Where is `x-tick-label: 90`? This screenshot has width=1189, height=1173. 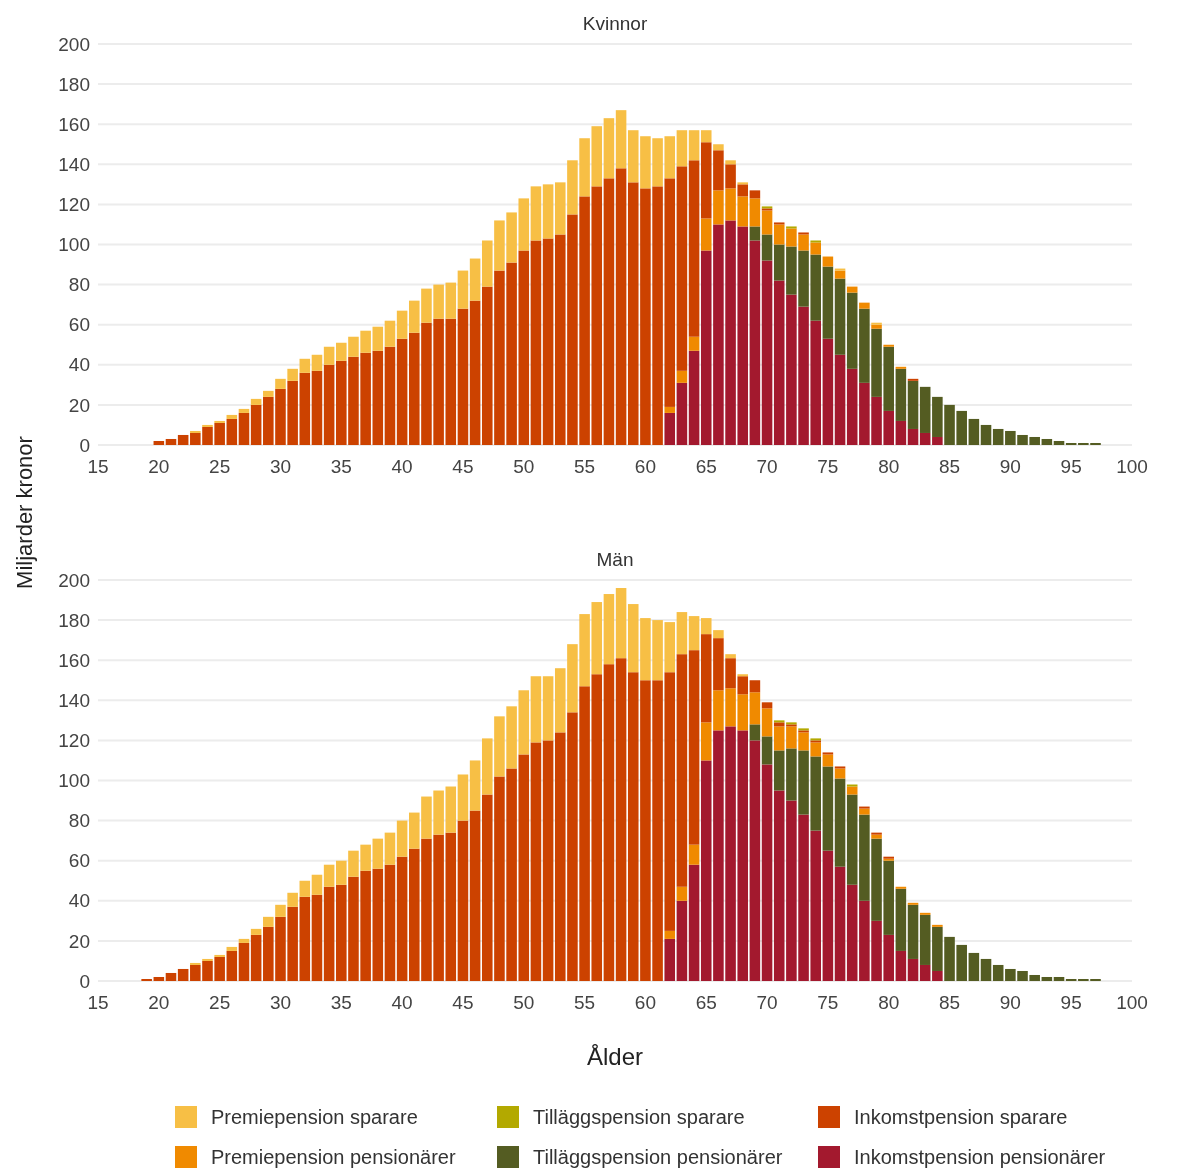 x-tick-label: 90 is located at coordinates (1010, 466).